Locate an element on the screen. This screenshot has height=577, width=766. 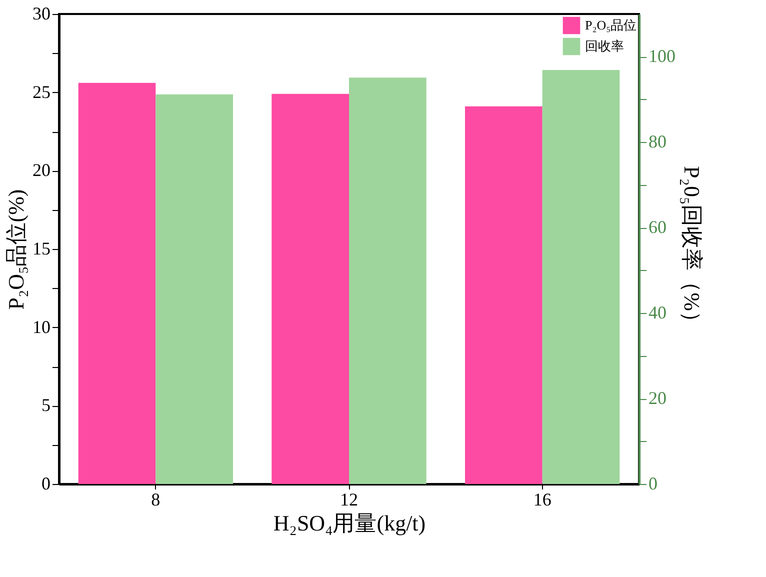
y2-tick-label: 40 is located at coordinates (657, 312).